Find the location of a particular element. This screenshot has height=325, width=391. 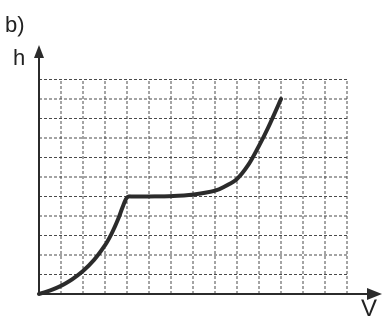

y-axis-arrow is located at coordinates (39, 51).